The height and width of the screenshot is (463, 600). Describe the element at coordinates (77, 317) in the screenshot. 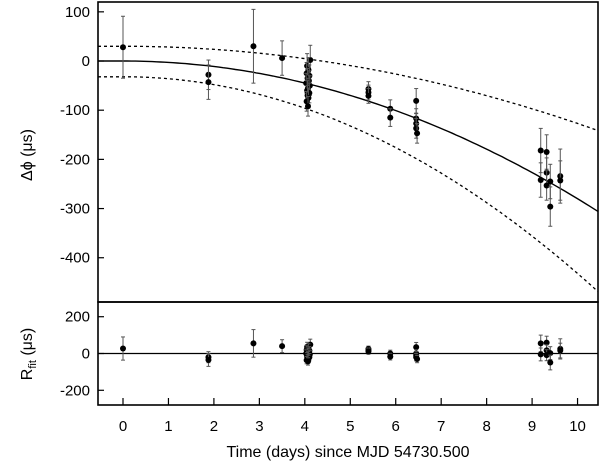

I see `y-tick-label: 200` at that location.